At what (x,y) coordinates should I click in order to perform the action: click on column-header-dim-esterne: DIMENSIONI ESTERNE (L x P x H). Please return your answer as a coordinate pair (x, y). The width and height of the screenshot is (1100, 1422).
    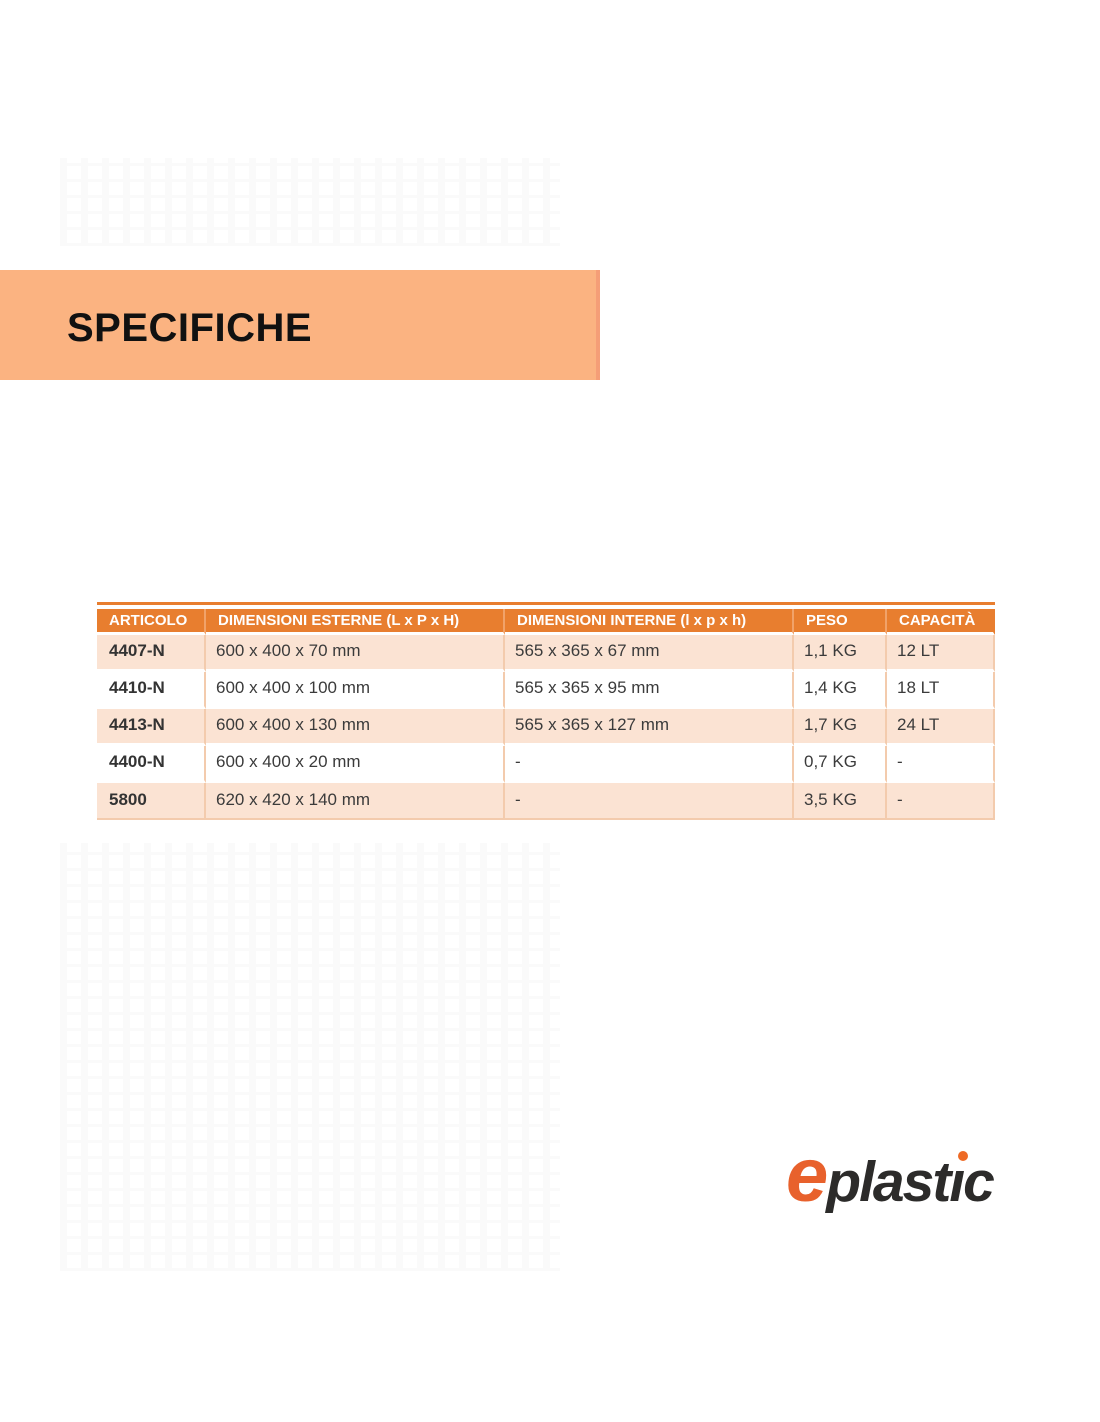
    Looking at the image, I should click on (355, 622).